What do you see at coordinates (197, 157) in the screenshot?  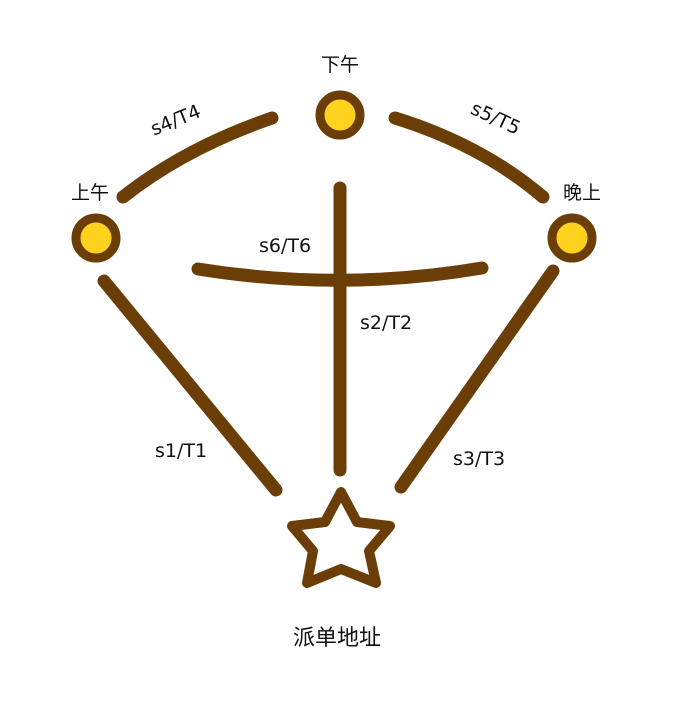 I see `edge-s4-t4` at bounding box center [197, 157].